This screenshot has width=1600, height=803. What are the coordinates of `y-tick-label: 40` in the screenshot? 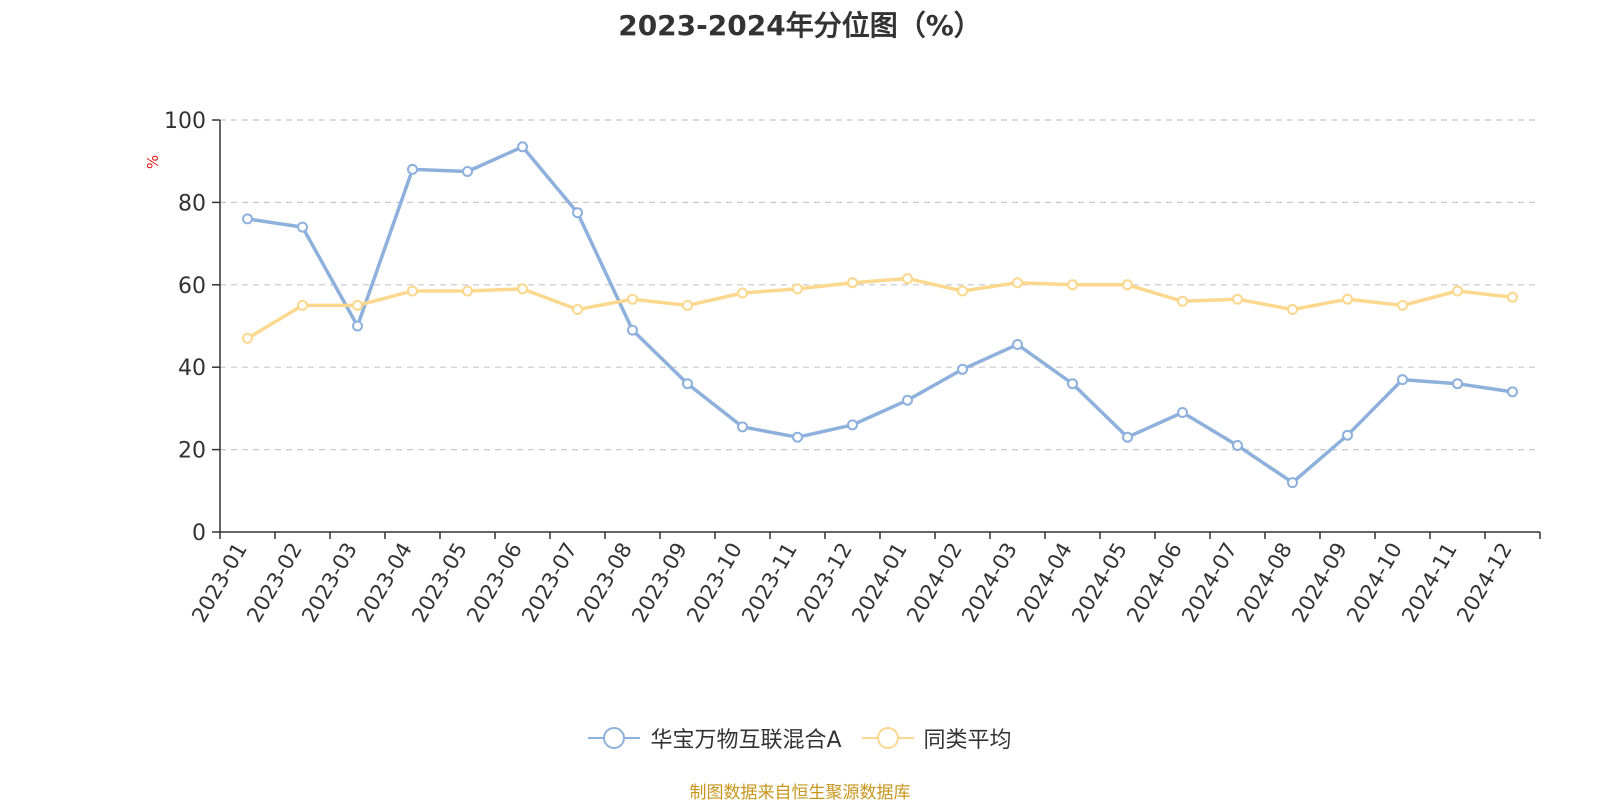 It's located at (192, 368).